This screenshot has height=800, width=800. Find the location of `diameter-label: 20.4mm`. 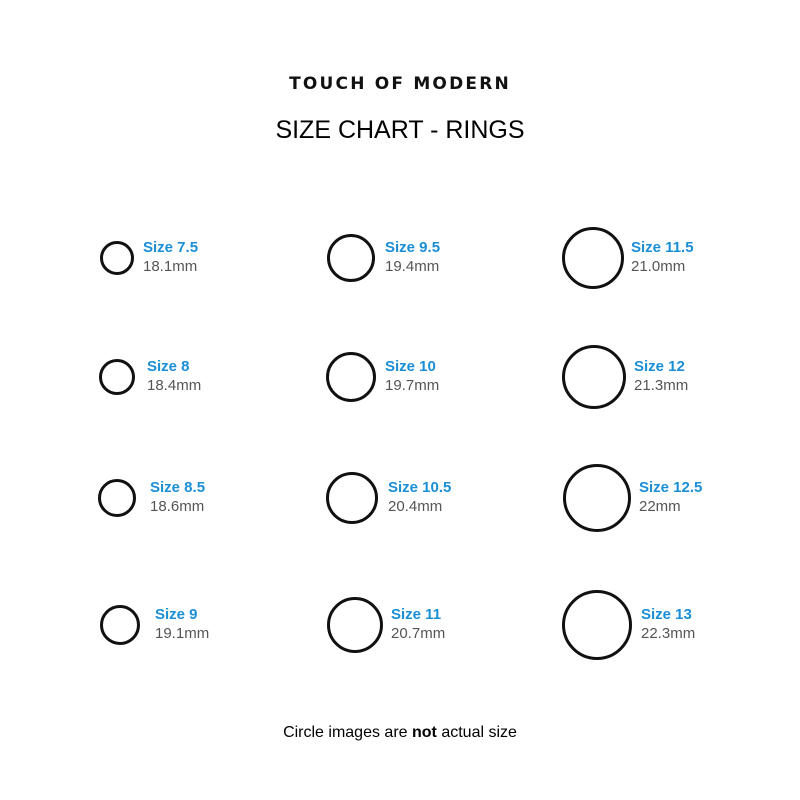

diameter-label: 20.4mm is located at coordinates (415, 506).